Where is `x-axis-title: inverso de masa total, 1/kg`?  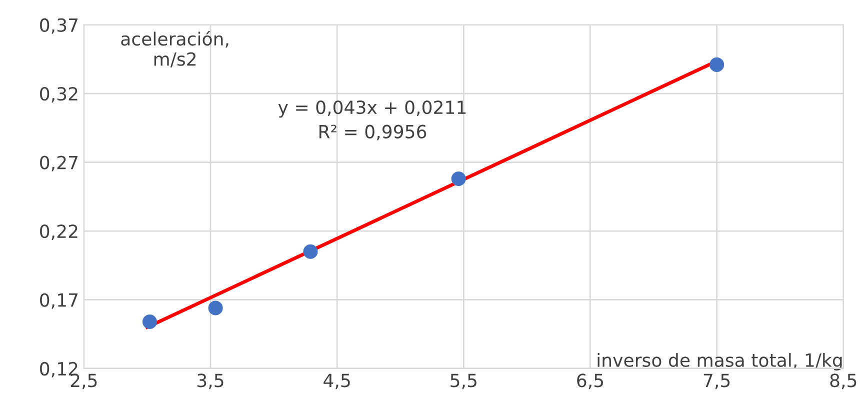
x-axis-title: inverso de masa total, 1/kg is located at coordinates (720, 361).